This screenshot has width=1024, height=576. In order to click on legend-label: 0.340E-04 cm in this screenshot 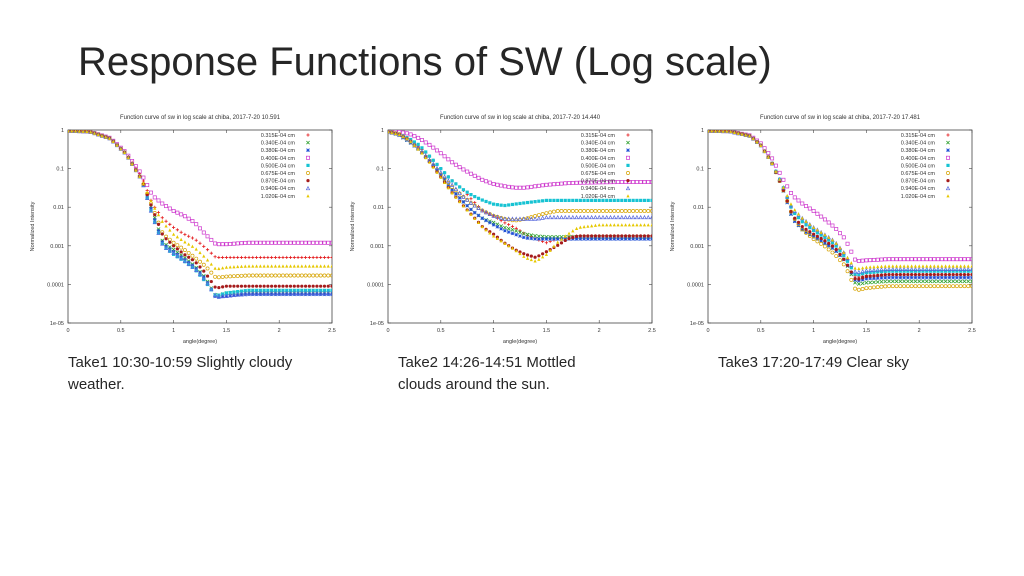, I will do `click(278, 144)`.